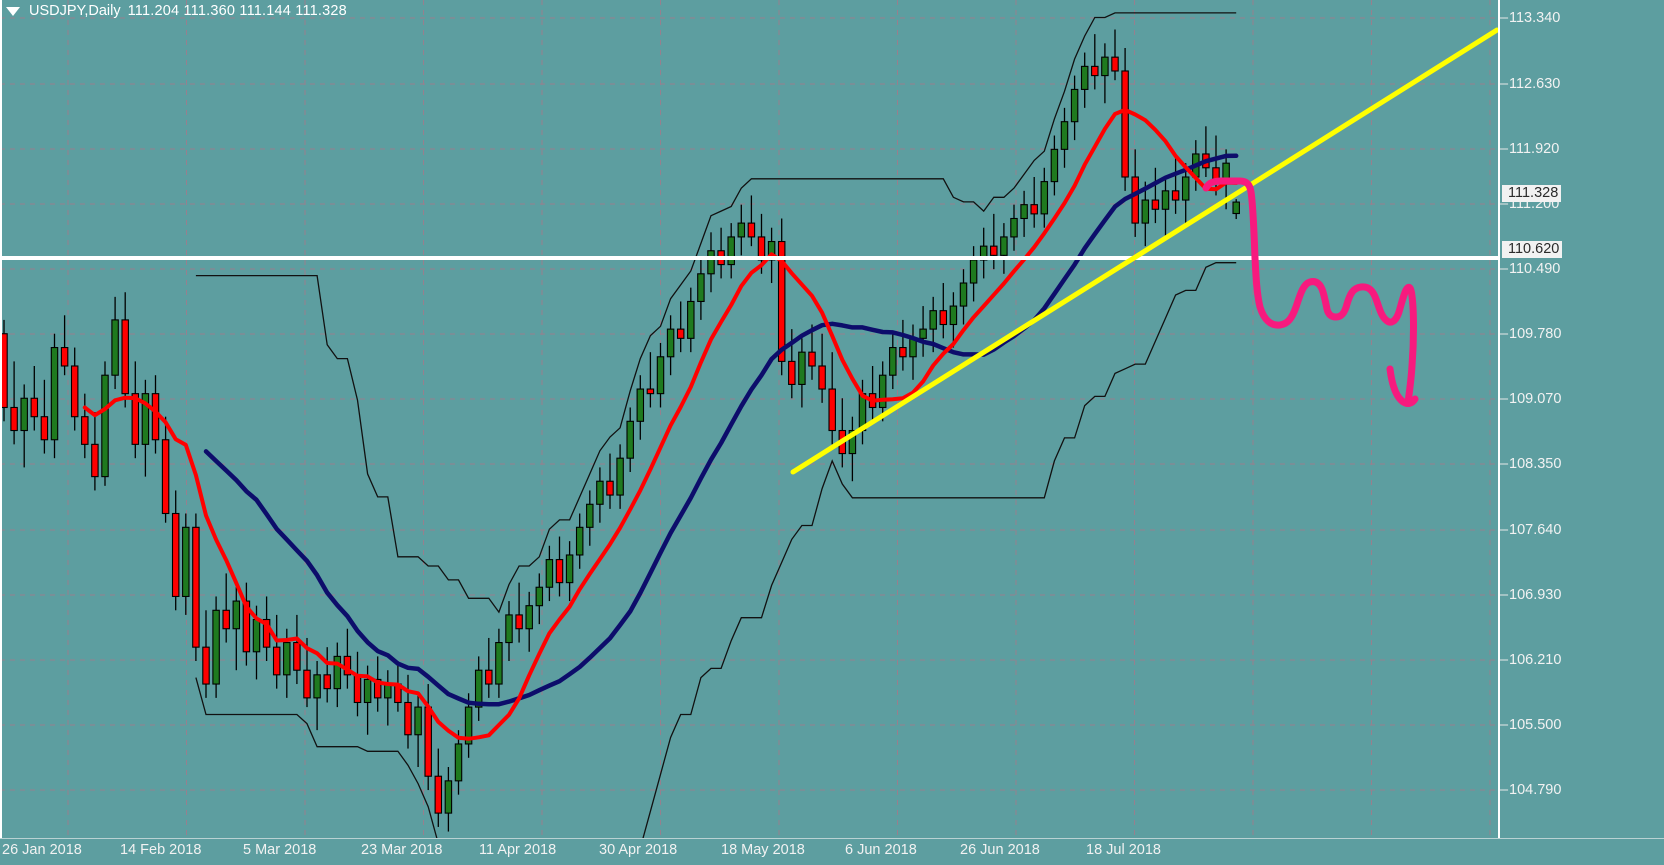  I want to click on price-tick: –105.500, so click(1582, 725).